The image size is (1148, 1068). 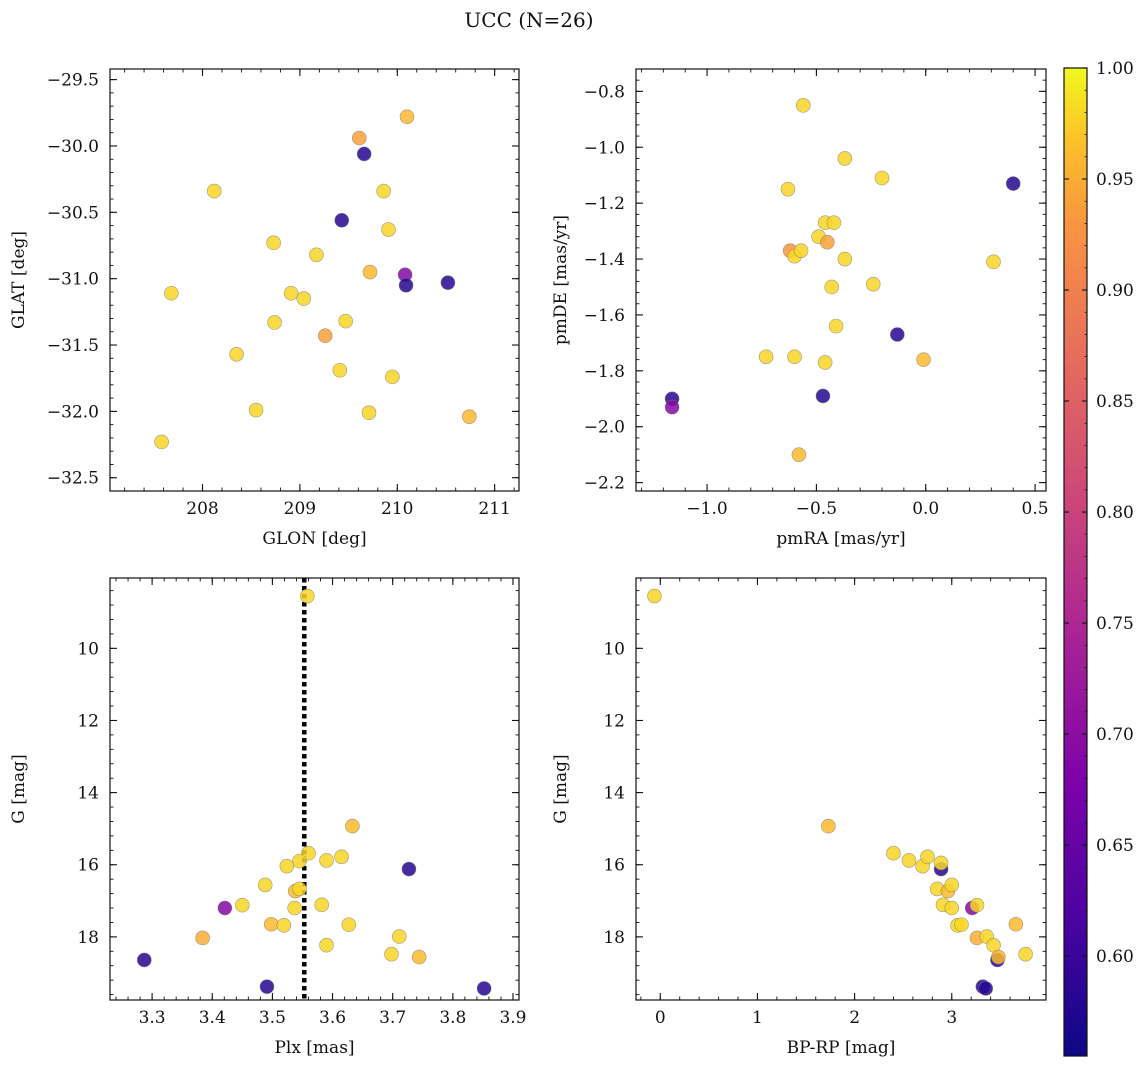 What do you see at coordinates (614, 649) in the screenshot?
I see `y-tick-label: 10` at bounding box center [614, 649].